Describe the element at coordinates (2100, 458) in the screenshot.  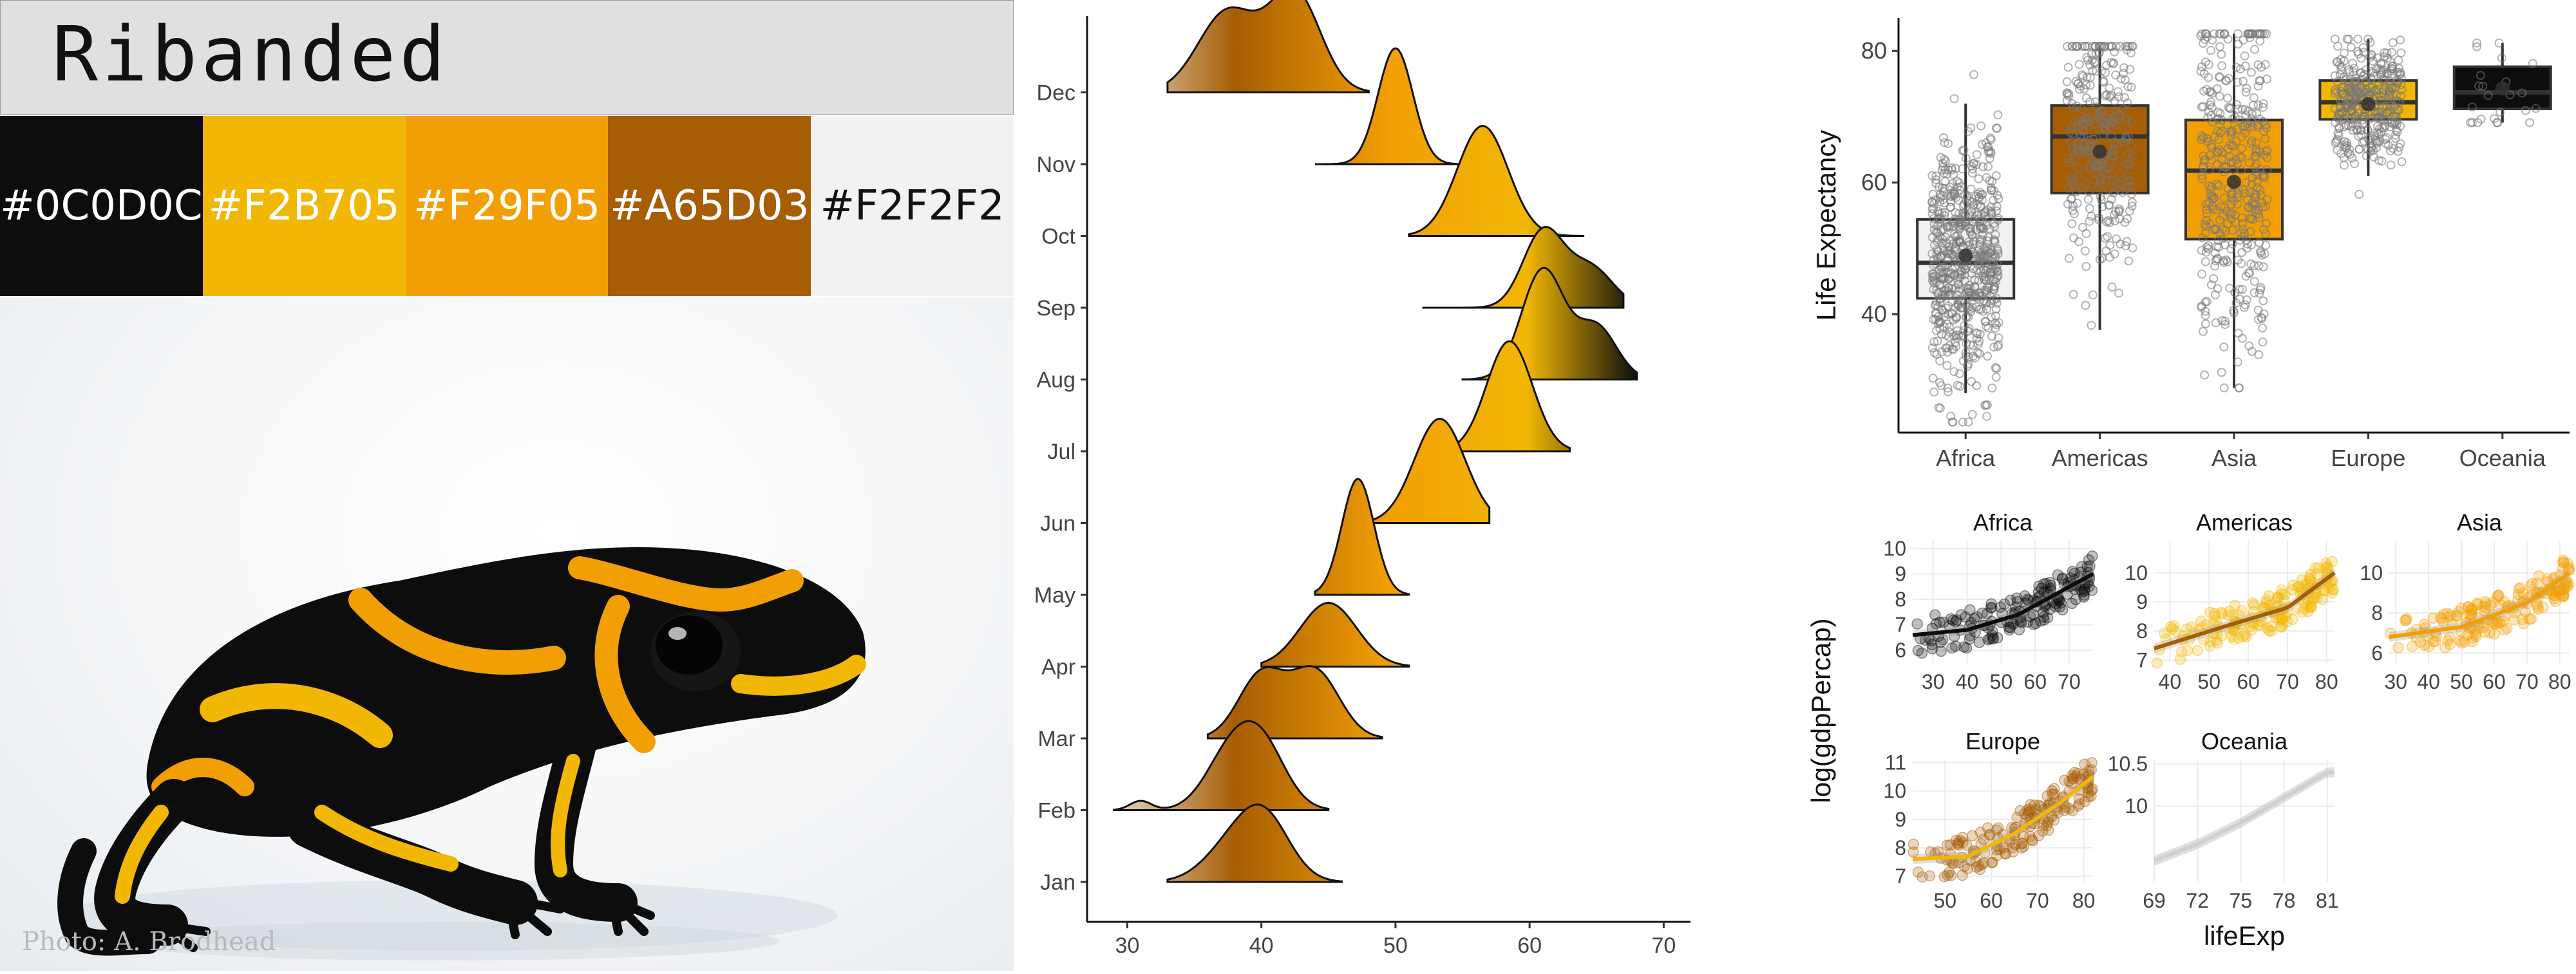
I see `x-tick-label: Americas` at that location.